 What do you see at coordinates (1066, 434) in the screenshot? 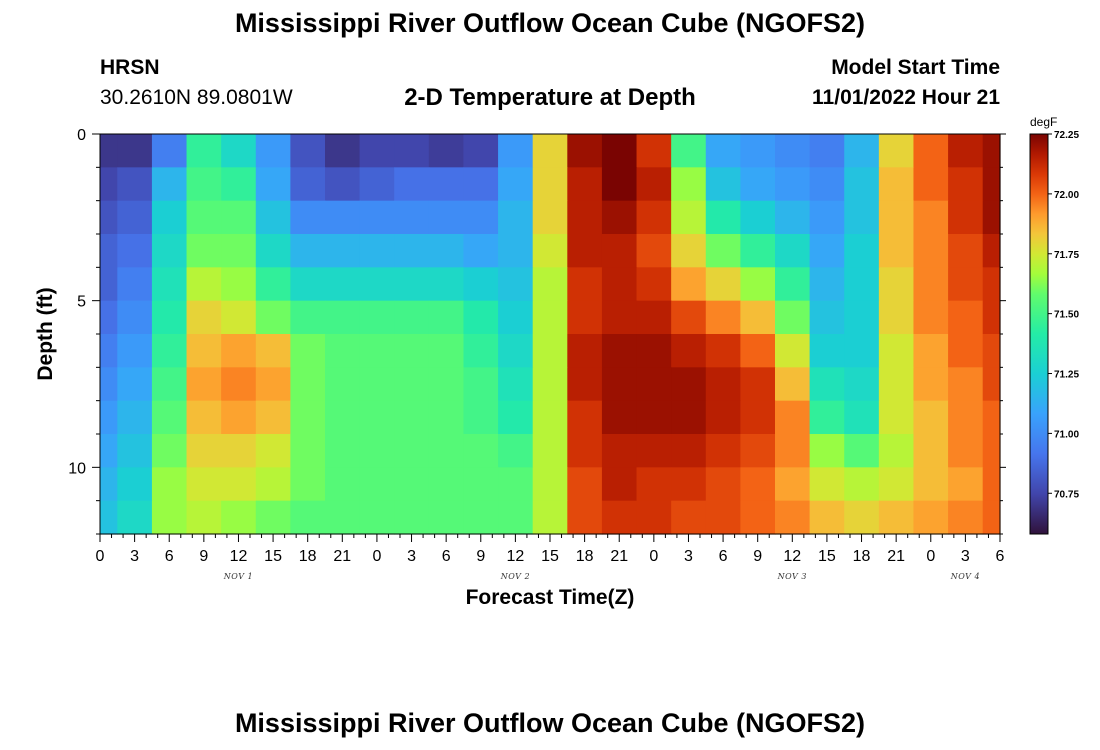
I see `colorbar-tick-label: 71.00` at bounding box center [1066, 434].